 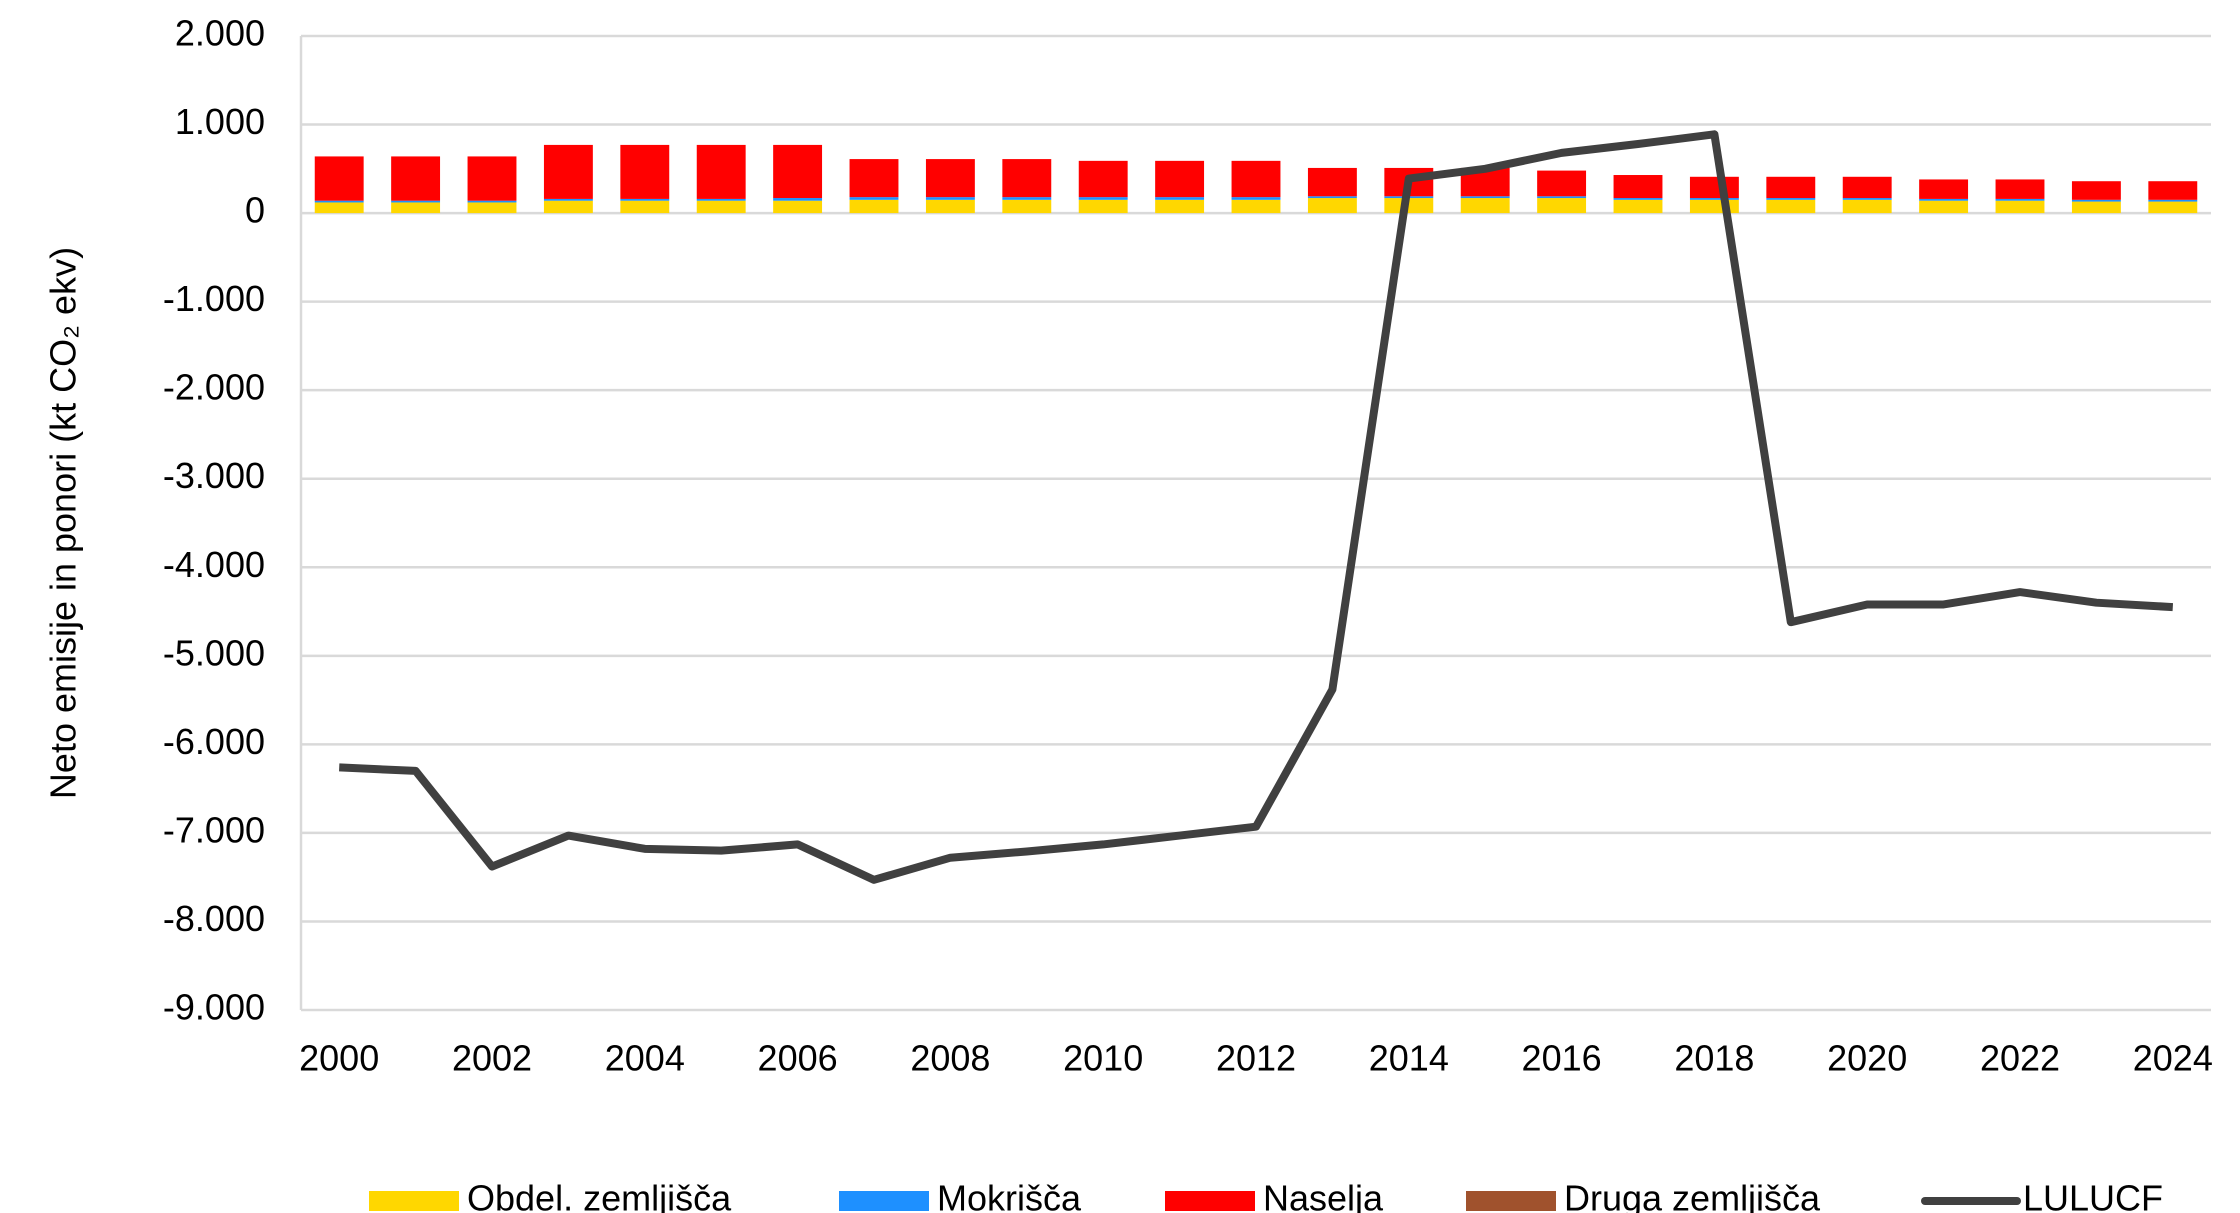 What do you see at coordinates (214, 741) in the screenshot?
I see `y-tick-label: -6.000` at bounding box center [214, 741].